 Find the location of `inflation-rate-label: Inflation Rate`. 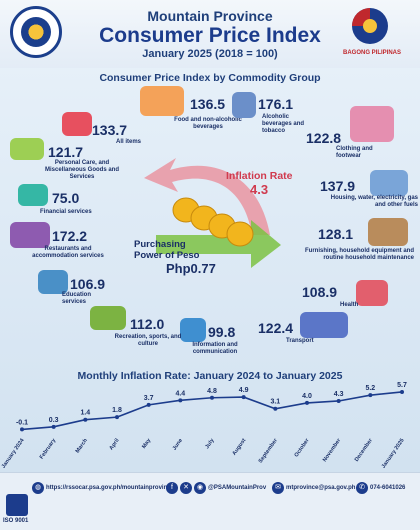

inflation-rate-label: Inflation Rate is located at coordinates (259, 176).